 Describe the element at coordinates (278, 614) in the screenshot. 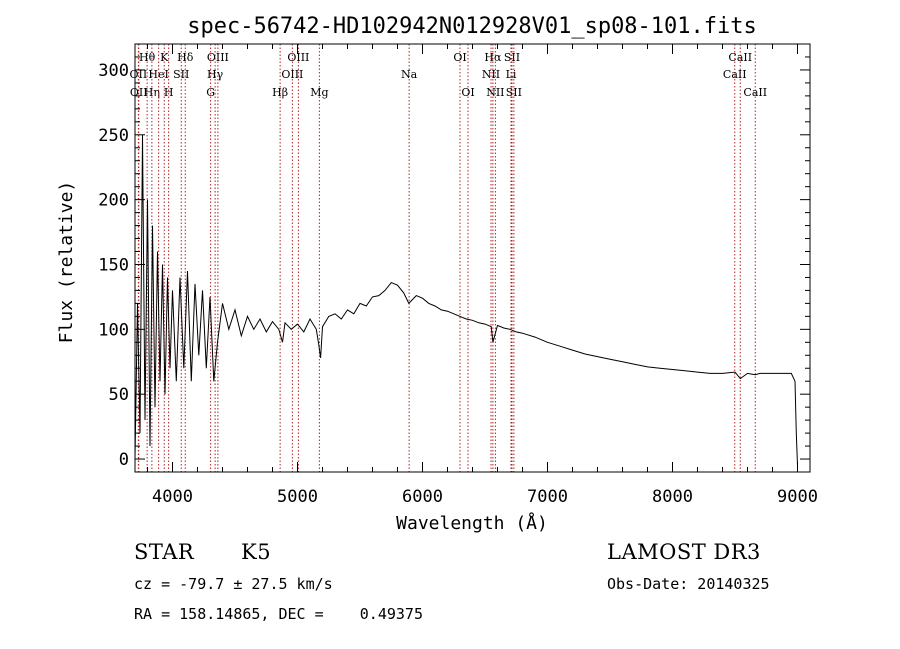

I see `coordinates: RA = 158.14865, DEC = 0.49375` at that location.